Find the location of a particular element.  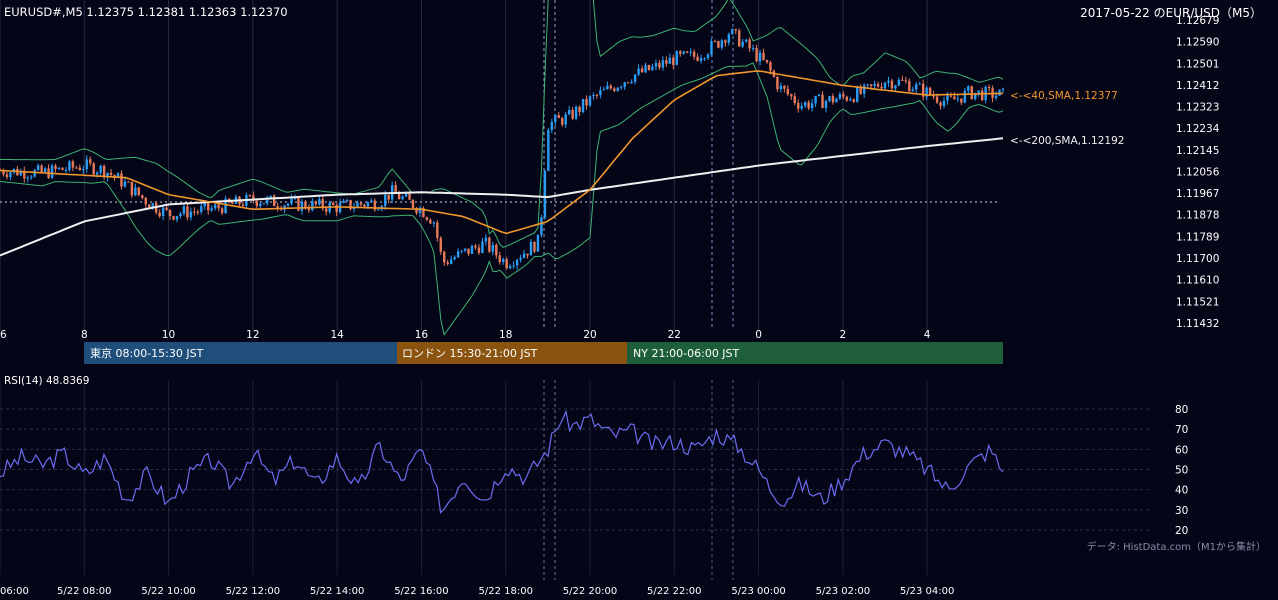

price-y-tick: 1.12590 is located at coordinates (1197, 43).